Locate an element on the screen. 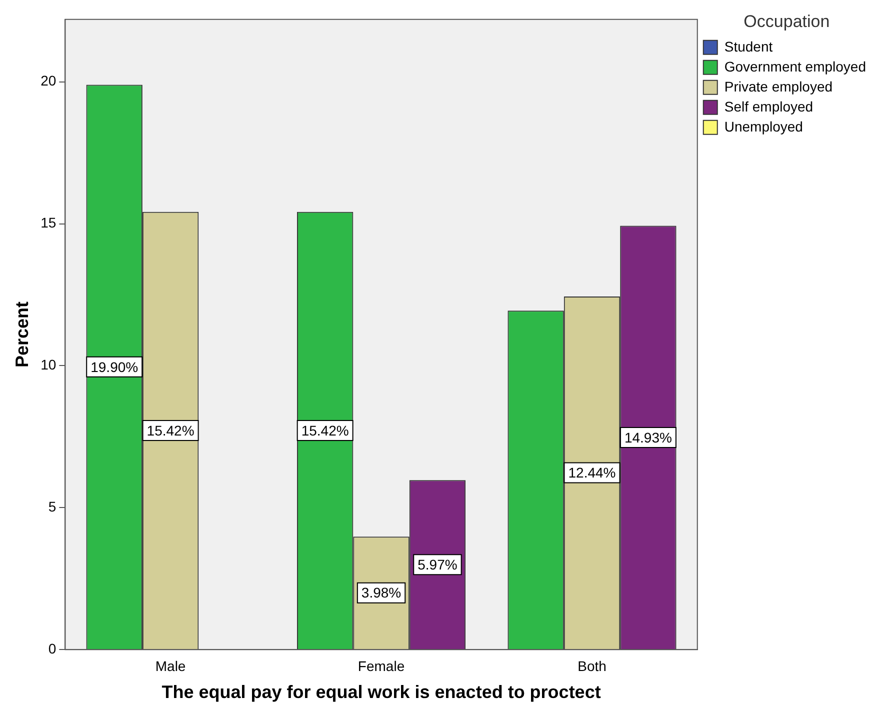 This screenshot has height=720, width=888. x-tick-label: Female is located at coordinates (381, 666).